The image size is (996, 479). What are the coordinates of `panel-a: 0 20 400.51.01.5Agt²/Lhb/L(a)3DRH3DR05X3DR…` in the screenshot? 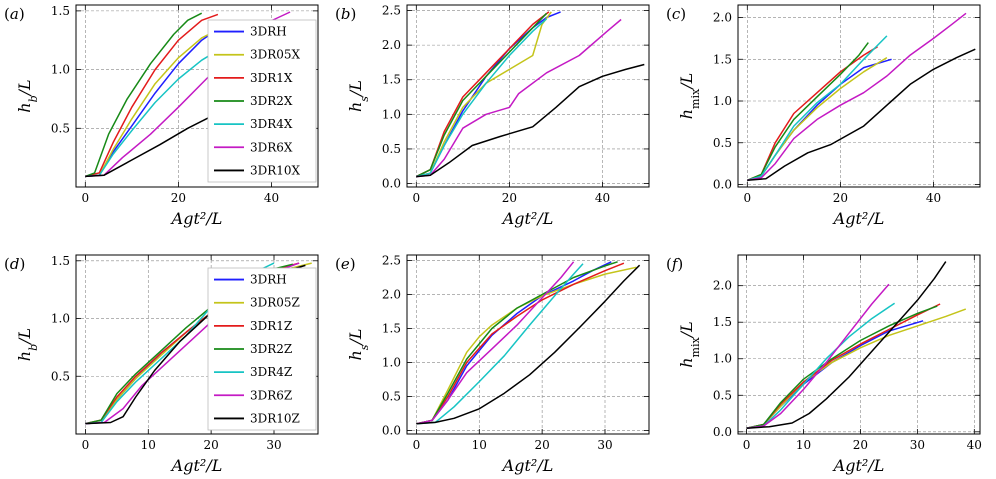 It's located at (161, 116).